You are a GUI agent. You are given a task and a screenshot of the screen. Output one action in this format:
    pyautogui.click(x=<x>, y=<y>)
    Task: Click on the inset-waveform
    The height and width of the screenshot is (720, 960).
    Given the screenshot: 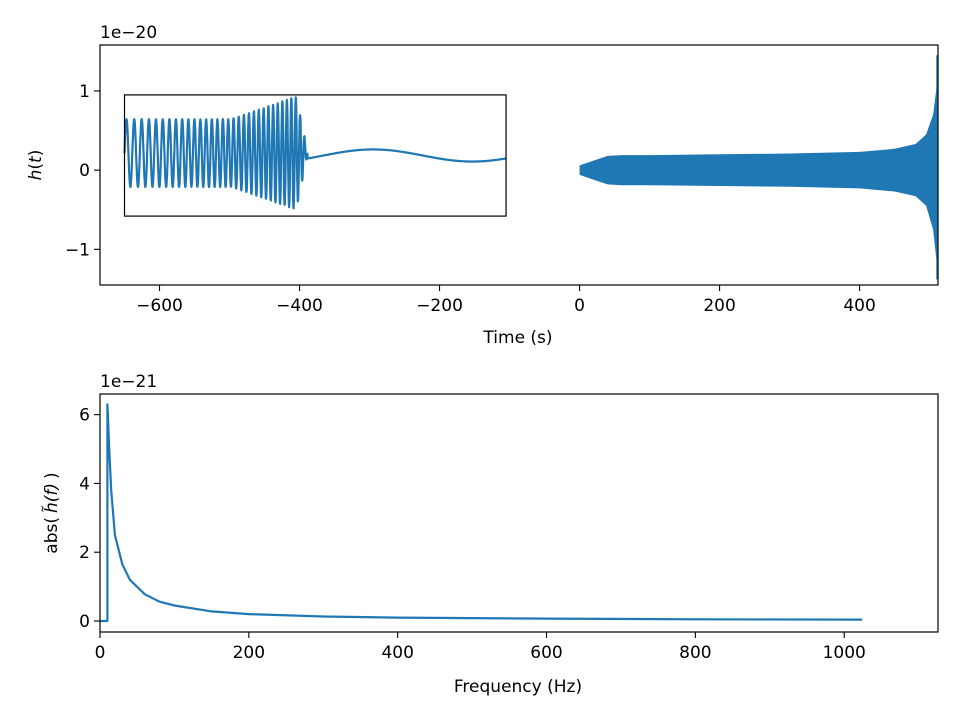 What is the action you would take?
    pyautogui.click(x=315, y=153)
    